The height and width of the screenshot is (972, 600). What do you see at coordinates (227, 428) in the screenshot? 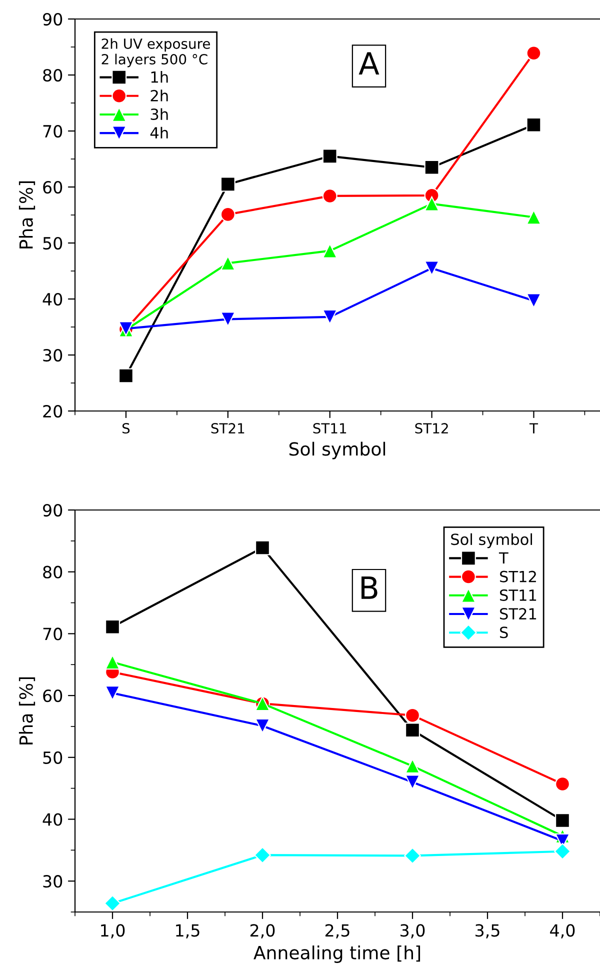
I see `x-tick-label: ST21` at bounding box center [227, 428].